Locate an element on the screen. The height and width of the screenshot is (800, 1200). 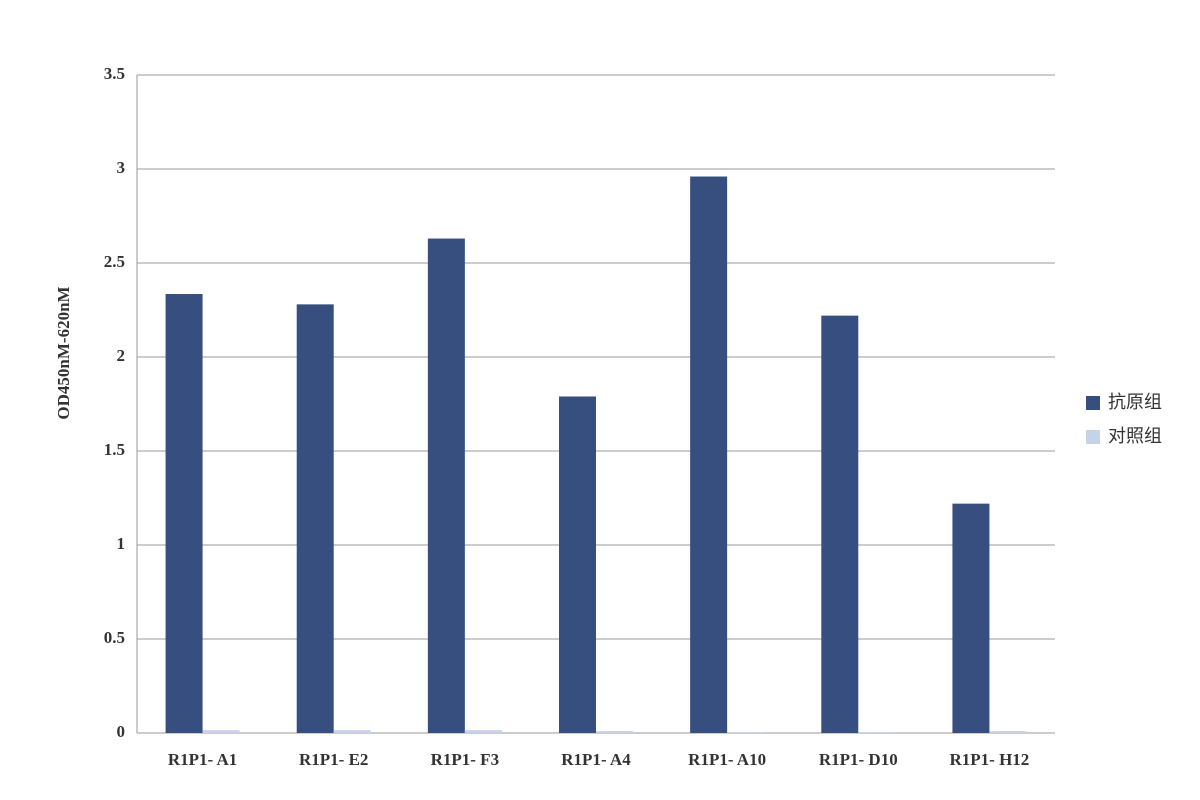
x-tick-label: R1P1- D10 is located at coordinates (858, 759).